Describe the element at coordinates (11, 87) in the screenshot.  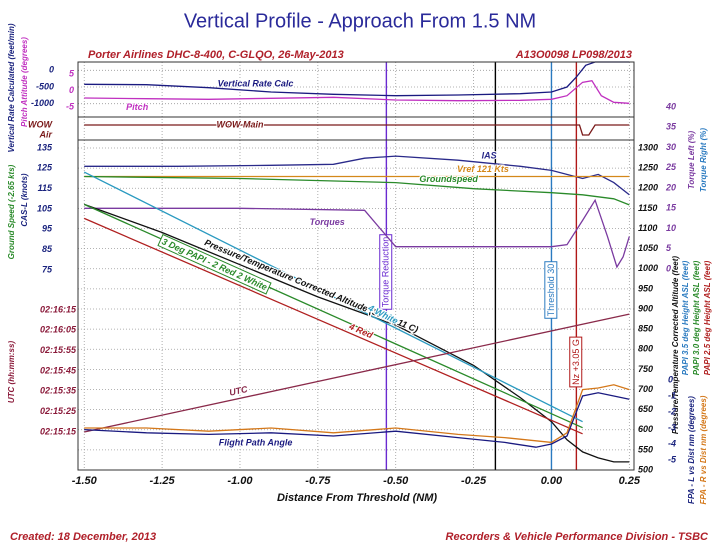
I see `axis-title: Vertical Rate Calculated (feet/min)` at that location.